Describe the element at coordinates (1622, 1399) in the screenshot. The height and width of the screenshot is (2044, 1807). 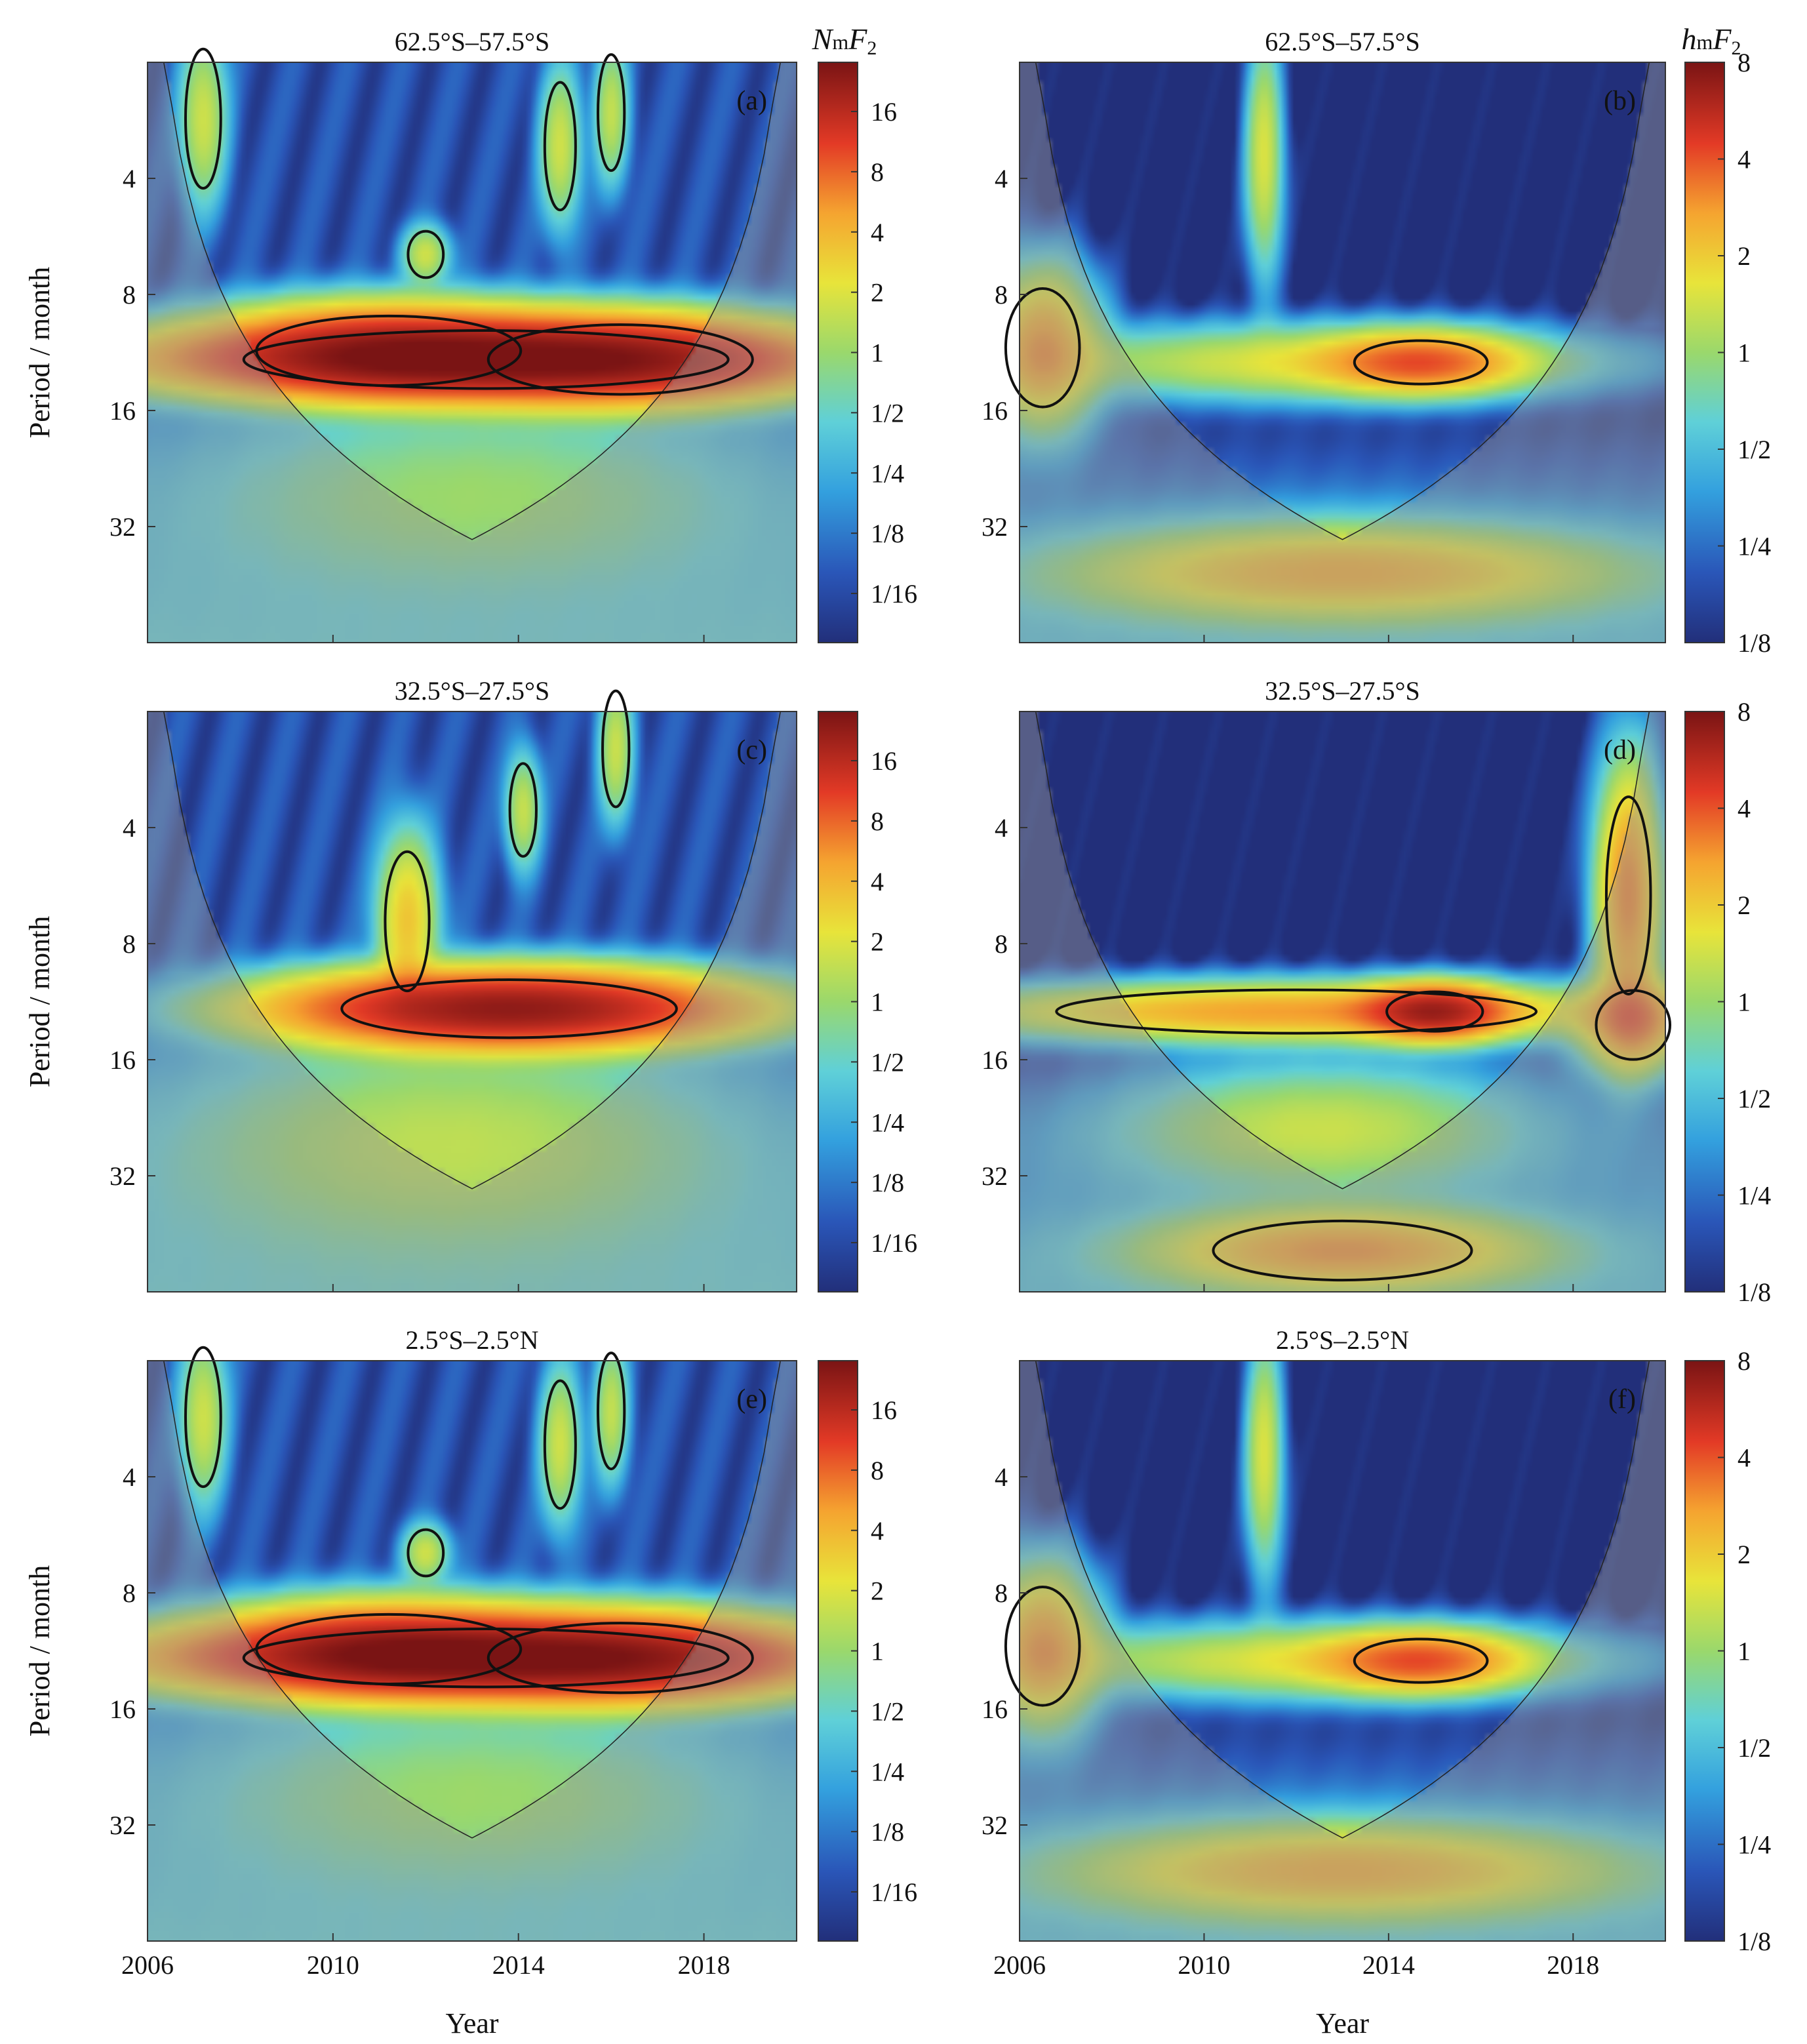
I see `panel-label: (f)` at that location.